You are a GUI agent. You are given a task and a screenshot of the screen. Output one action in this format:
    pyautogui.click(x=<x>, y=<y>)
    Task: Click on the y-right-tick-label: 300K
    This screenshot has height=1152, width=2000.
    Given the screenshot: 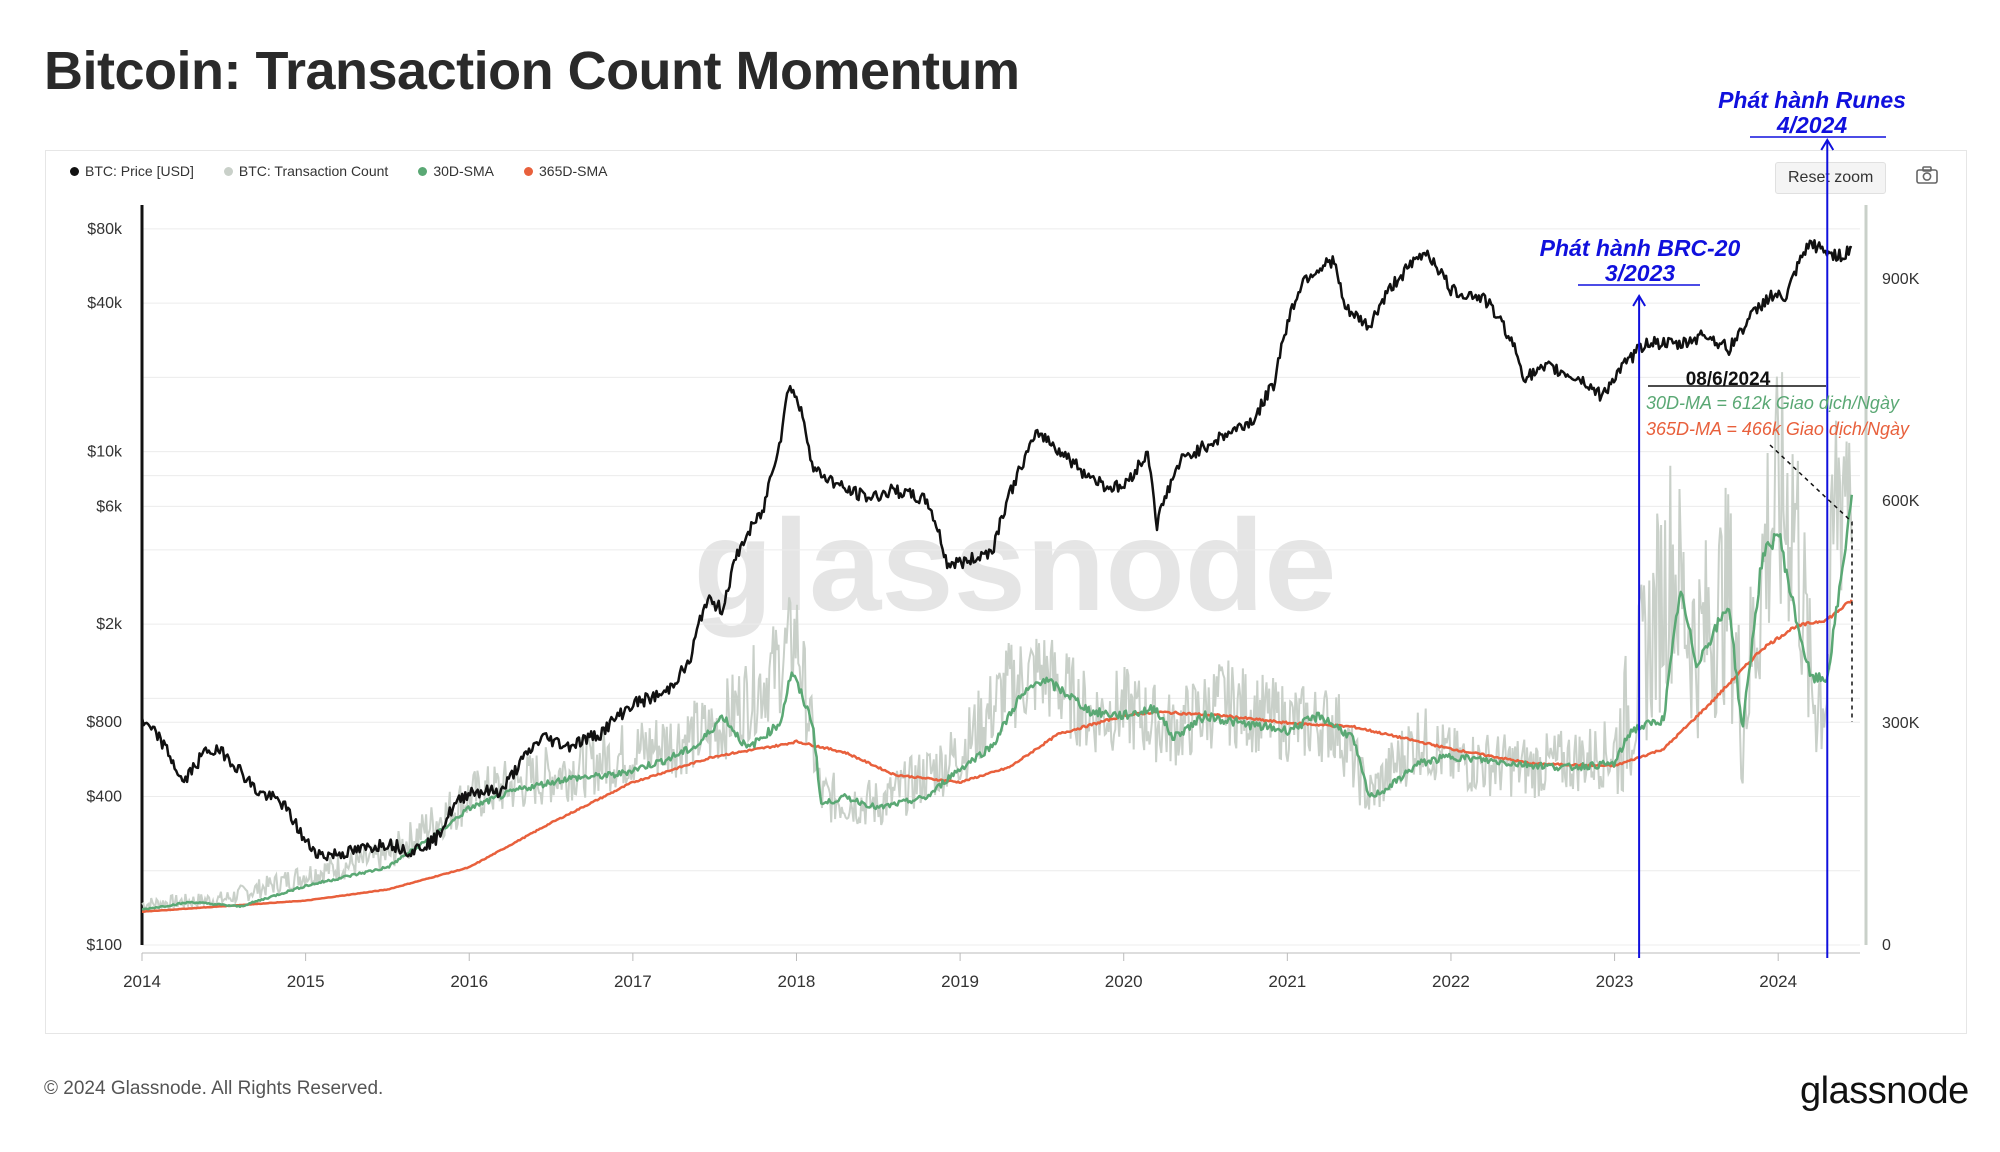 What is the action you would take?
    pyautogui.click(x=1901, y=723)
    